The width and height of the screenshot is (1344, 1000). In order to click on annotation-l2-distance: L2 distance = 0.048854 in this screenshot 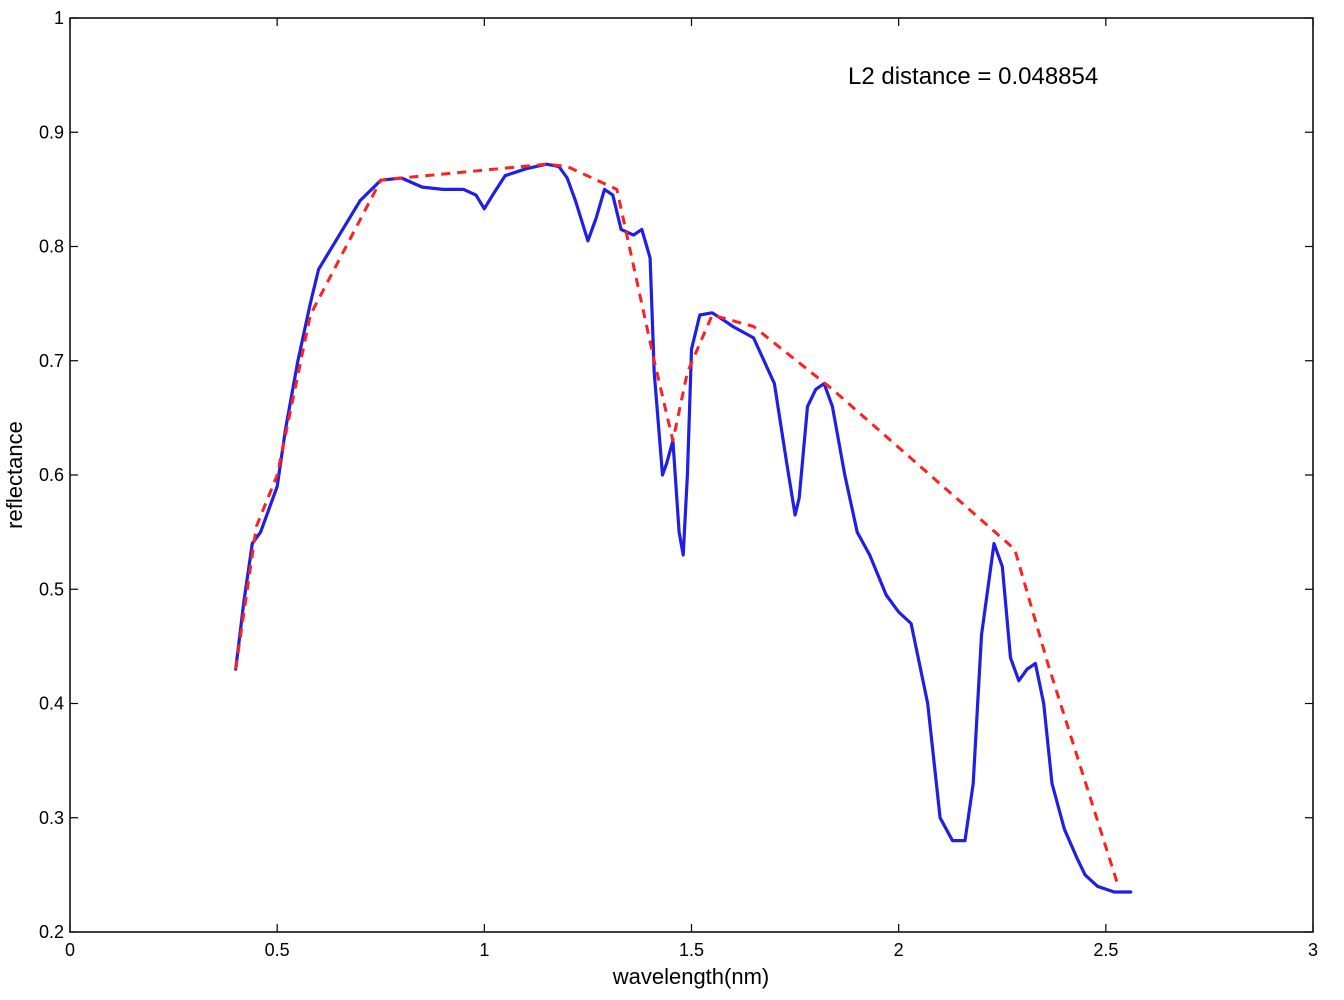, I will do `click(973, 76)`.